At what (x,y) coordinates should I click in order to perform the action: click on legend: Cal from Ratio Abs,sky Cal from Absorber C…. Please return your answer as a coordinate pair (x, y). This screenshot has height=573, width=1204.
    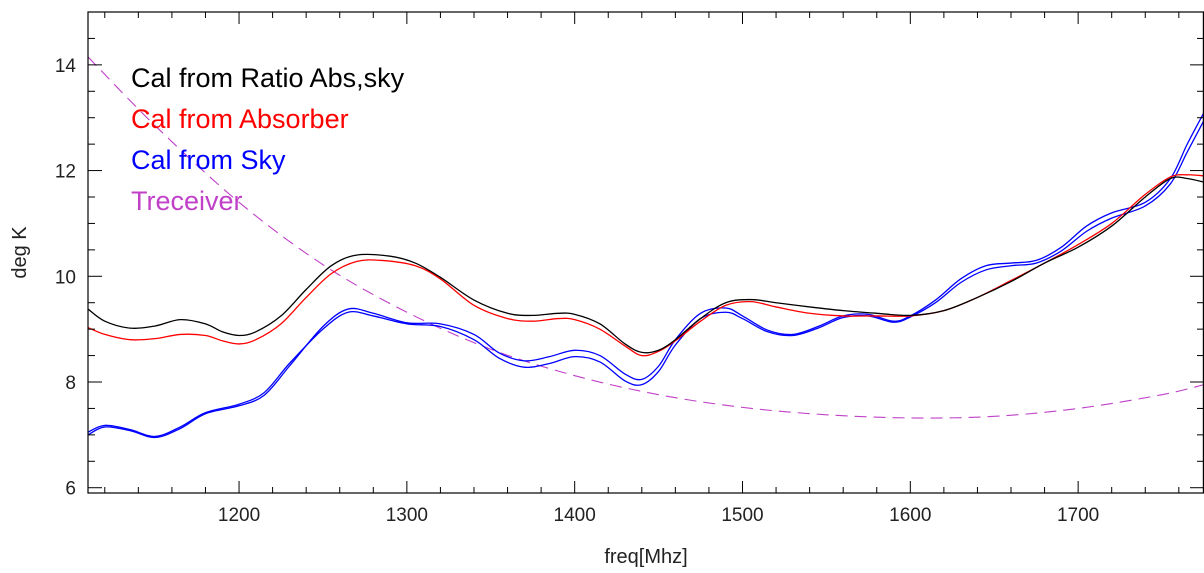
    Looking at the image, I should click on (268, 139).